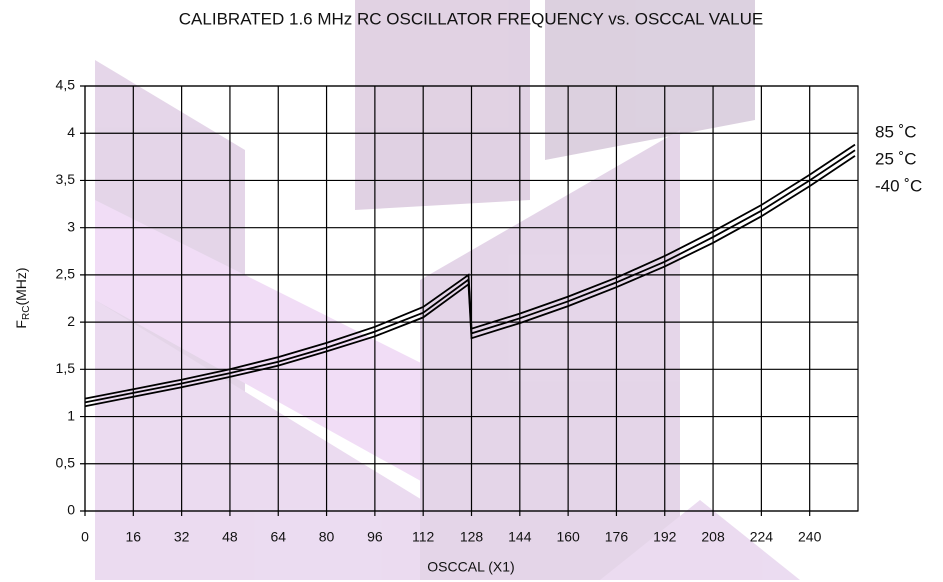 Image resolution: width=943 pixels, height=582 pixels. Describe the element at coordinates (278, 537) in the screenshot. I see `x-tick-label: 64` at that location.